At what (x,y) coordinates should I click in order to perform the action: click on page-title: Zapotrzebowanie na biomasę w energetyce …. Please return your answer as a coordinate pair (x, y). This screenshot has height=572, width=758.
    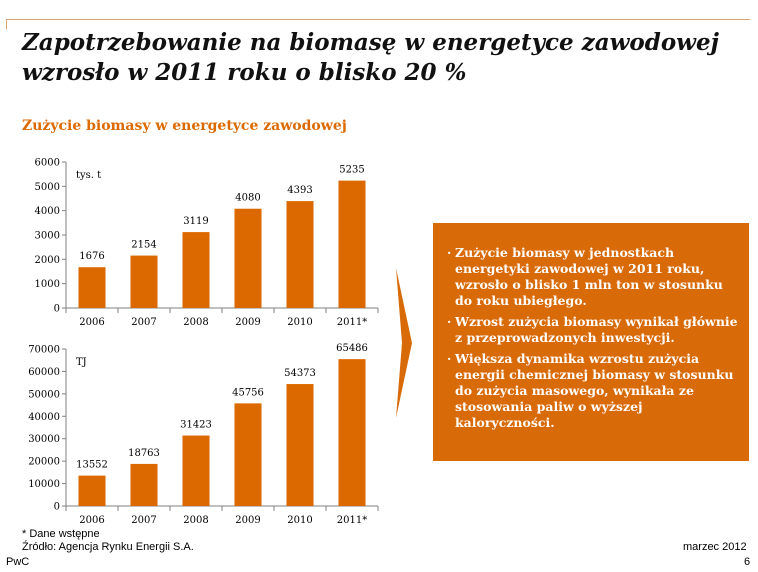
    Looking at the image, I should click on (370, 57).